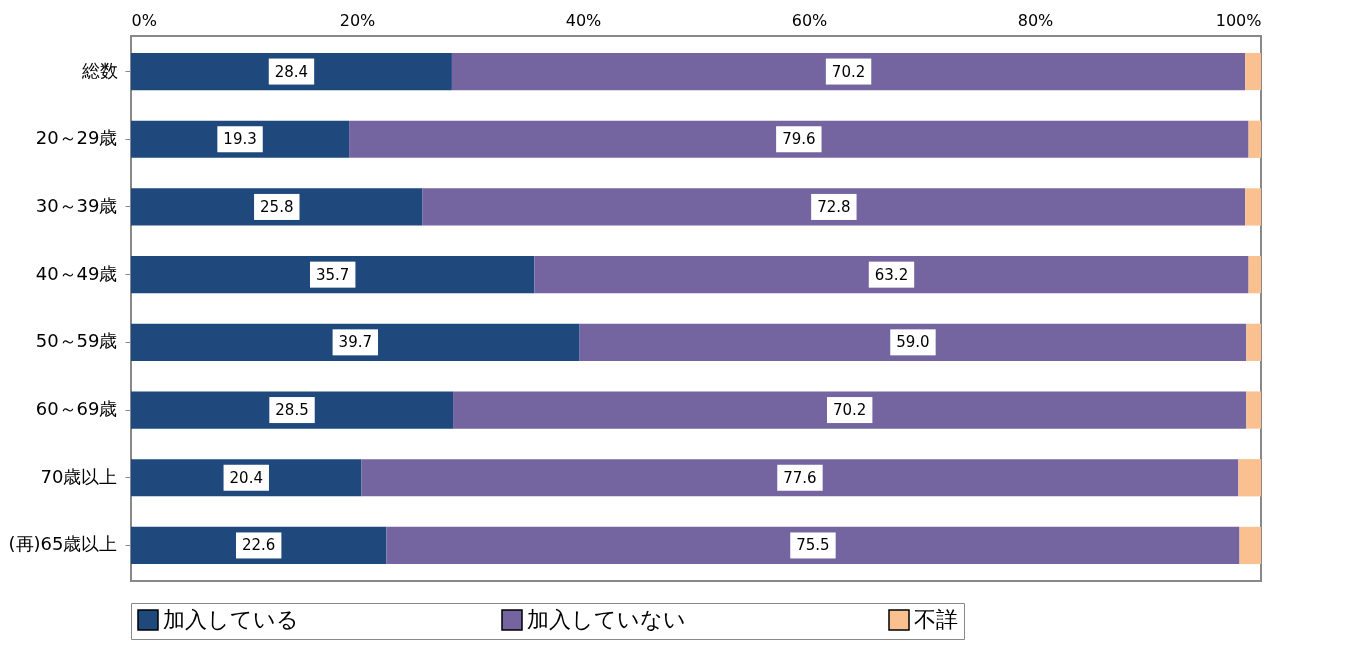 The height and width of the screenshot is (660, 1360). Describe the element at coordinates (333, 274) in the screenshot. I see `data-label: 35.7` at that location.